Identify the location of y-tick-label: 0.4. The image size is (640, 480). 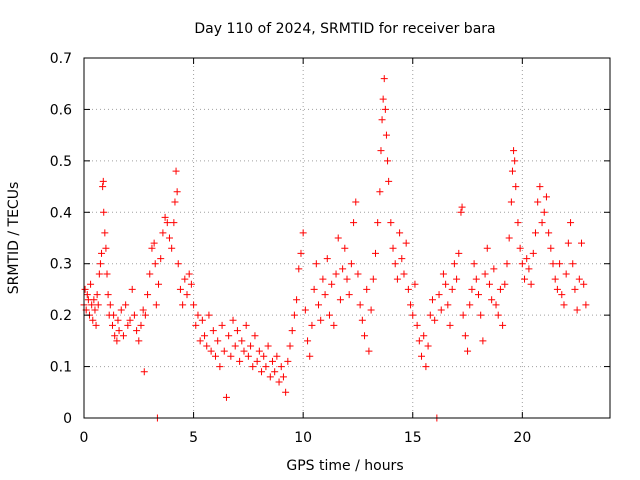
(61, 213).